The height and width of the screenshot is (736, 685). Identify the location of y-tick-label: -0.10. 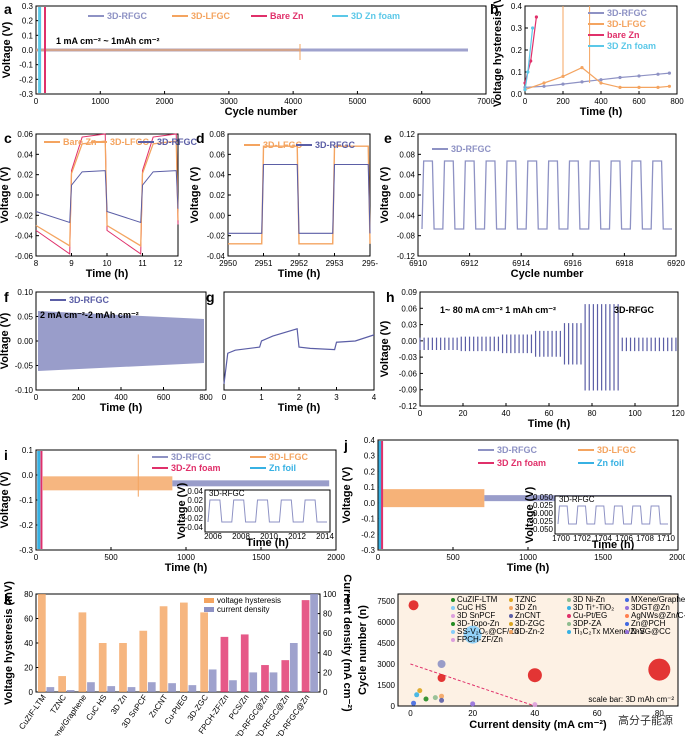
(24, 390).